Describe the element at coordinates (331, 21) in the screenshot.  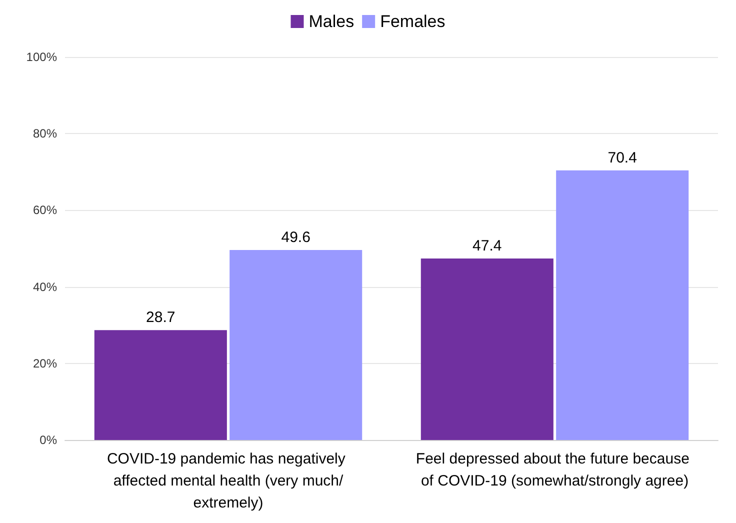
I see `legend-label: Males` at that location.